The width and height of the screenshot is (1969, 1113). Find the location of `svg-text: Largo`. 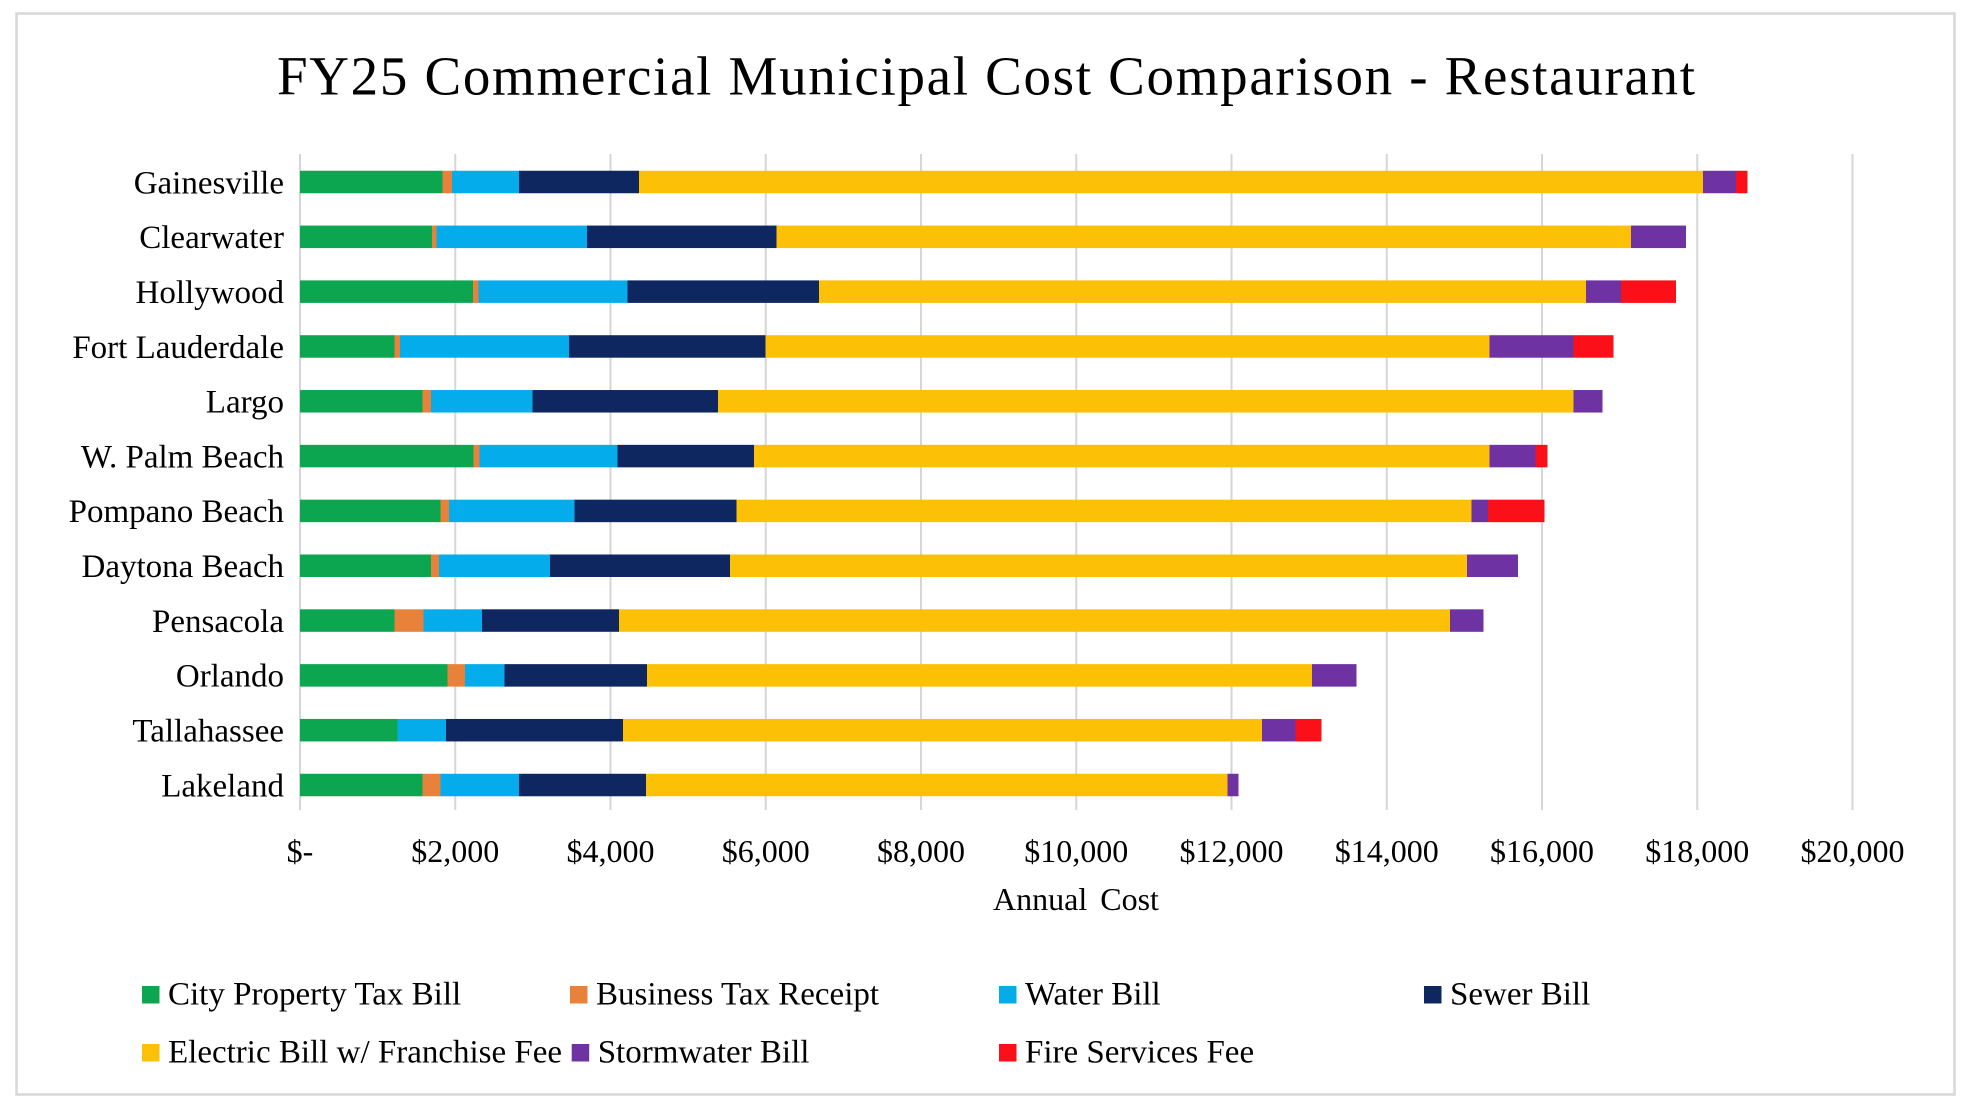

svg-text: Largo is located at coordinates (245, 403).